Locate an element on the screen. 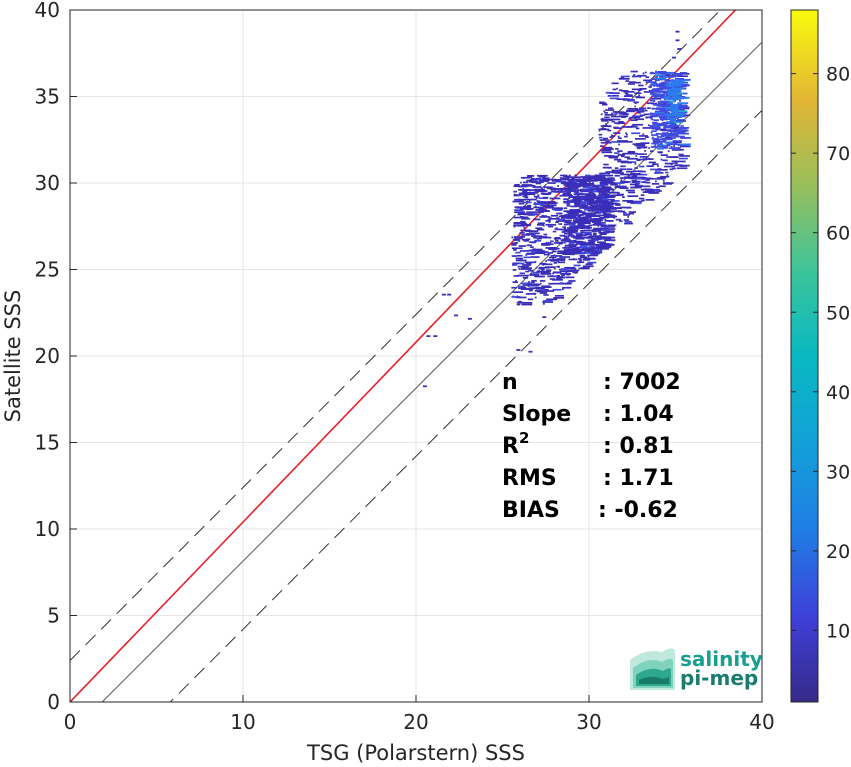 This screenshot has height=767, width=851. colorbar-gradient is located at coordinates (804, 356).